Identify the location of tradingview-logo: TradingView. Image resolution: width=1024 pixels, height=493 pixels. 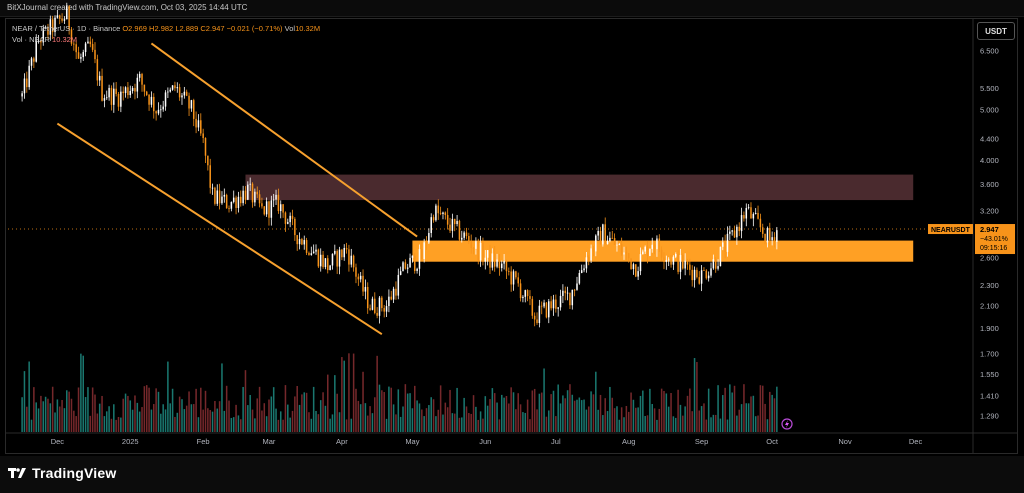
(62, 473).